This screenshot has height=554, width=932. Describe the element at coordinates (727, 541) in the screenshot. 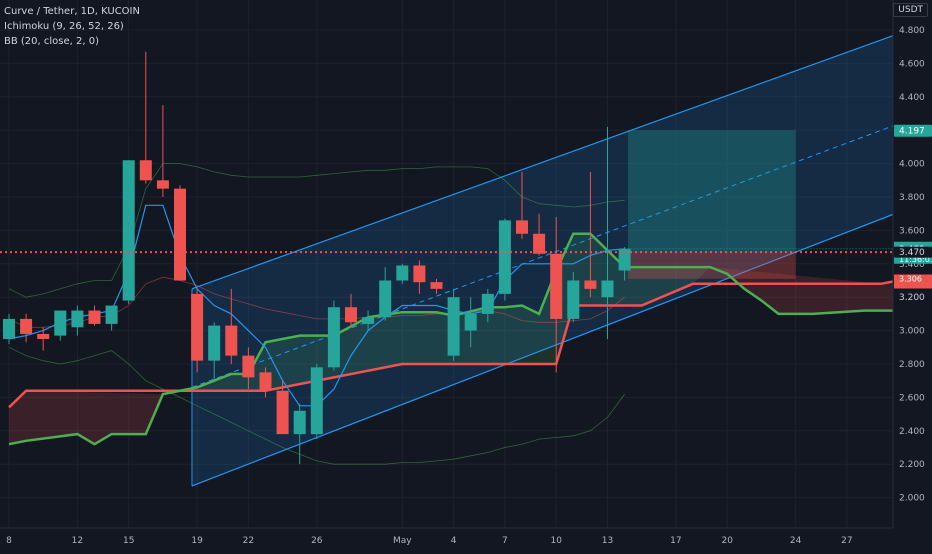

I see `time-tick-label: 20` at that location.